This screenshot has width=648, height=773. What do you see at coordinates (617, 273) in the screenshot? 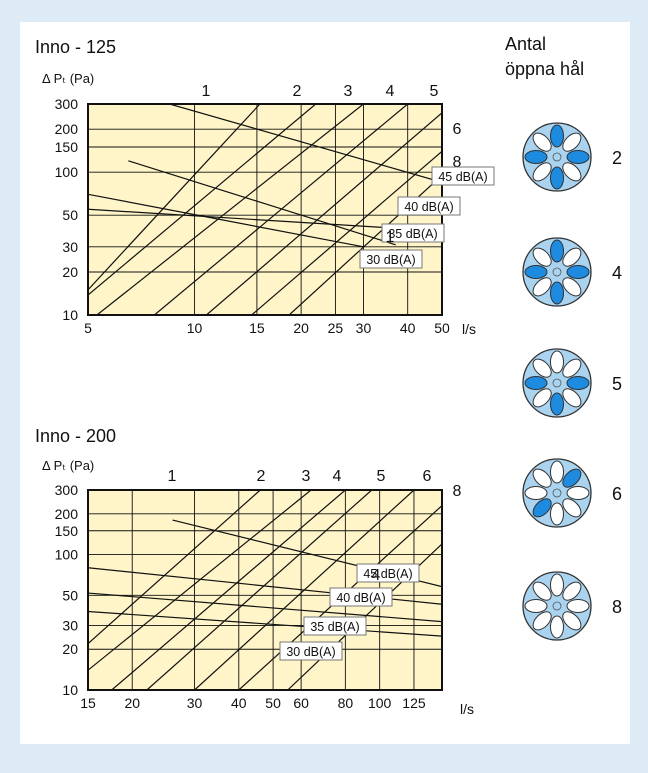
I see `valve-count-label: 4` at bounding box center [617, 273].